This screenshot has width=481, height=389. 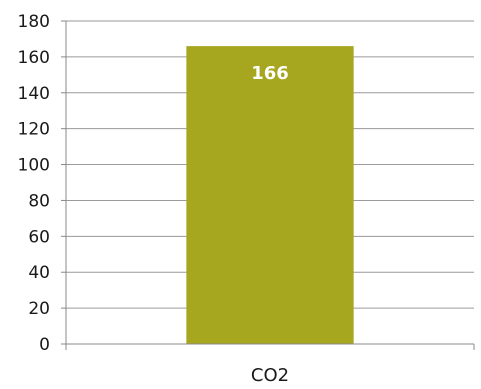 I want to click on y-tick-label: 60, so click(x=39, y=237).